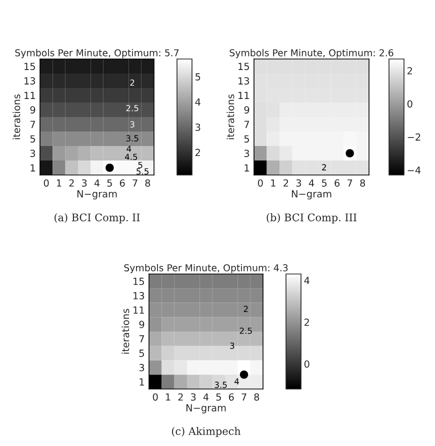 The height and width of the screenshot is (446, 435). I want to click on chart-title: Symbols Per Minute, Optimum: 5.7, so click(97, 53).